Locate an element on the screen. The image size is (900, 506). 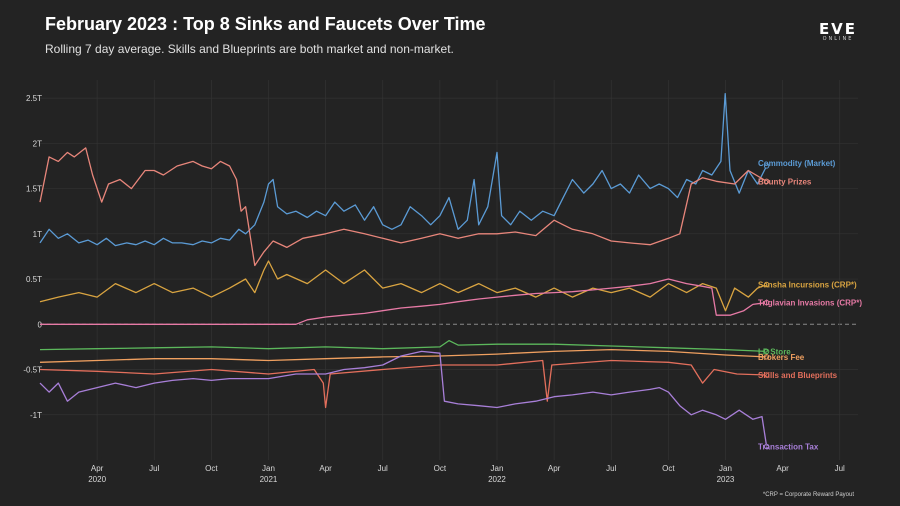
logo-subtext: ONLINE is located at coordinates (838, 39).